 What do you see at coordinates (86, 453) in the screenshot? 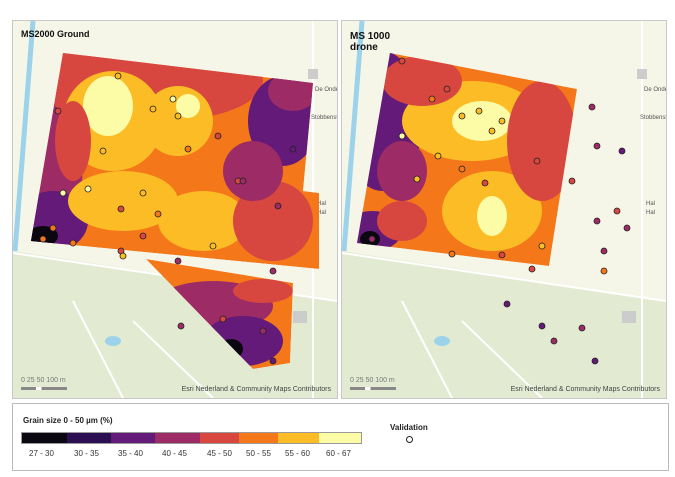
I see `legend-label: 30 - 35` at bounding box center [86, 453].